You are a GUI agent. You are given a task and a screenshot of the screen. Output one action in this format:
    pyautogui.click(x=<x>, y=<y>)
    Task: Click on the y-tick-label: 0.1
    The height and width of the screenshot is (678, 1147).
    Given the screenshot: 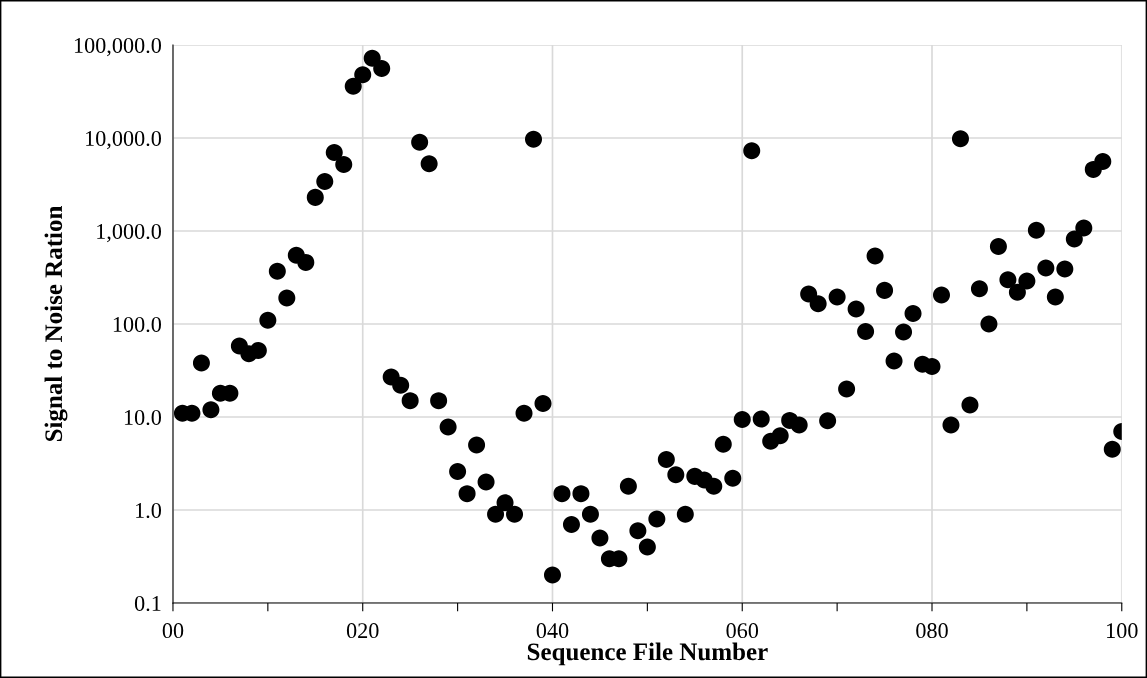 What is the action you would take?
    pyautogui.click(x=147, y=603)
    